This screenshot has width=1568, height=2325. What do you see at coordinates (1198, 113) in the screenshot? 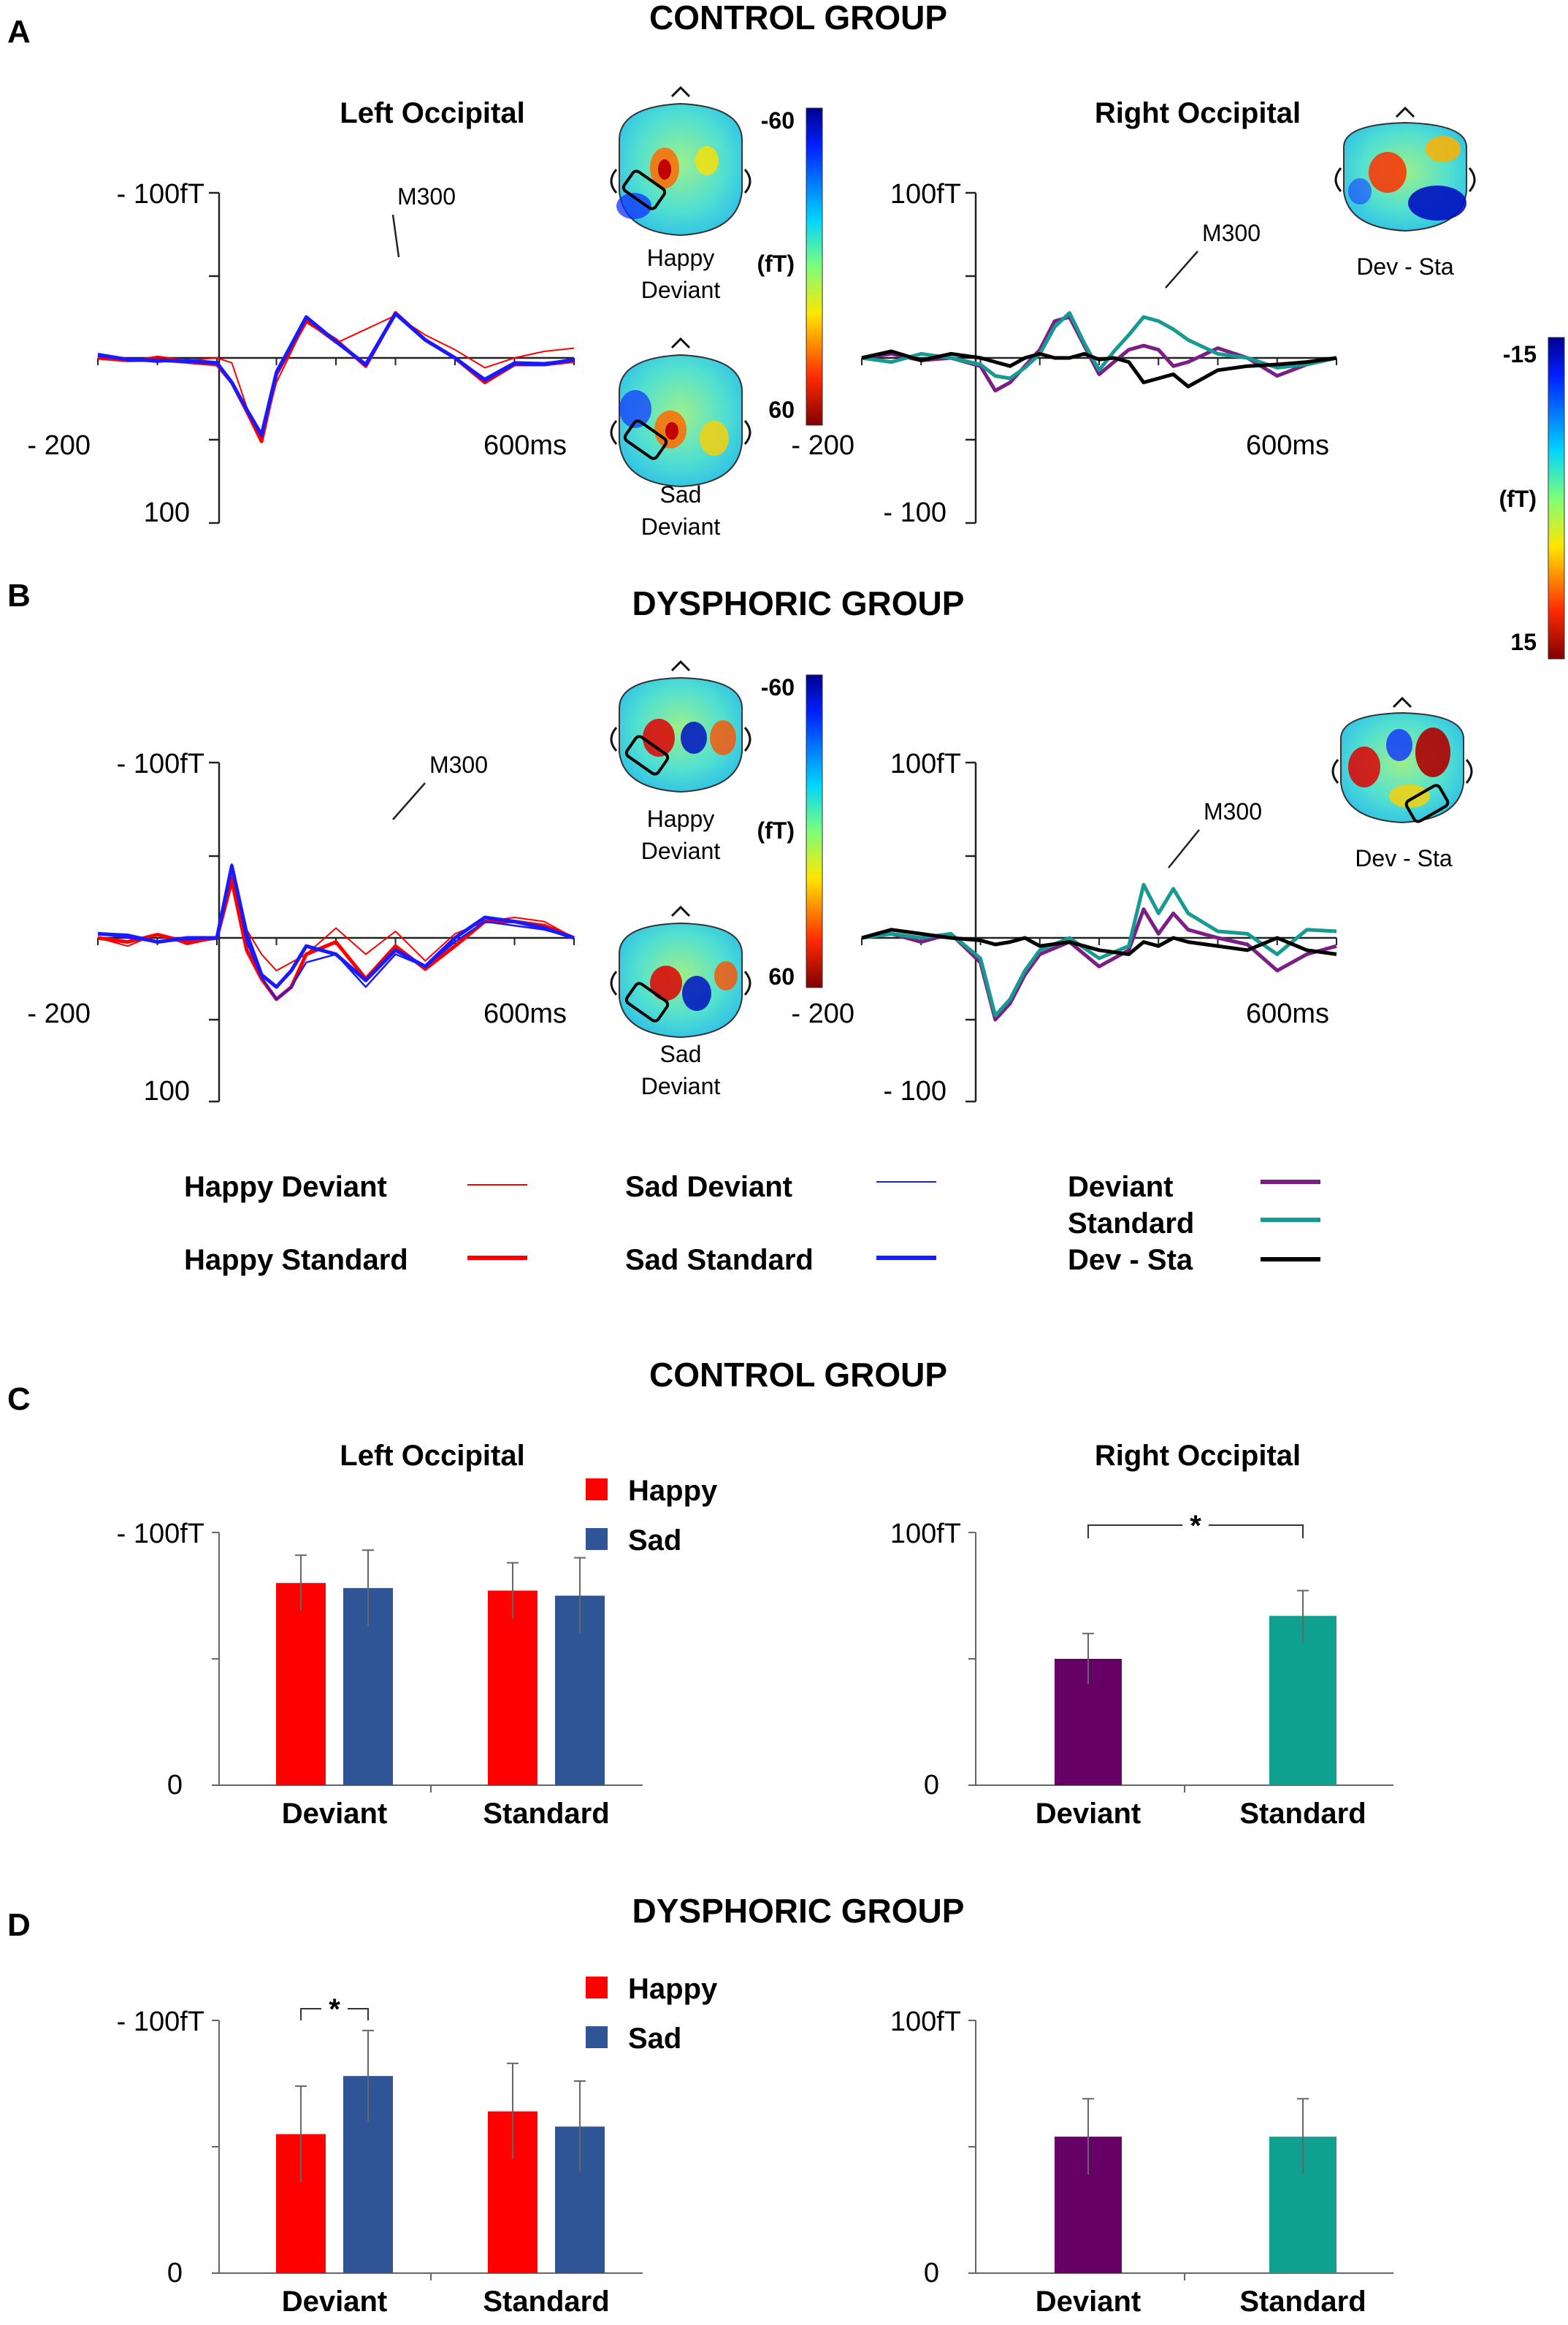
I see `region-title-right-a: Right Occipital` at bounding box center [1198, 113].